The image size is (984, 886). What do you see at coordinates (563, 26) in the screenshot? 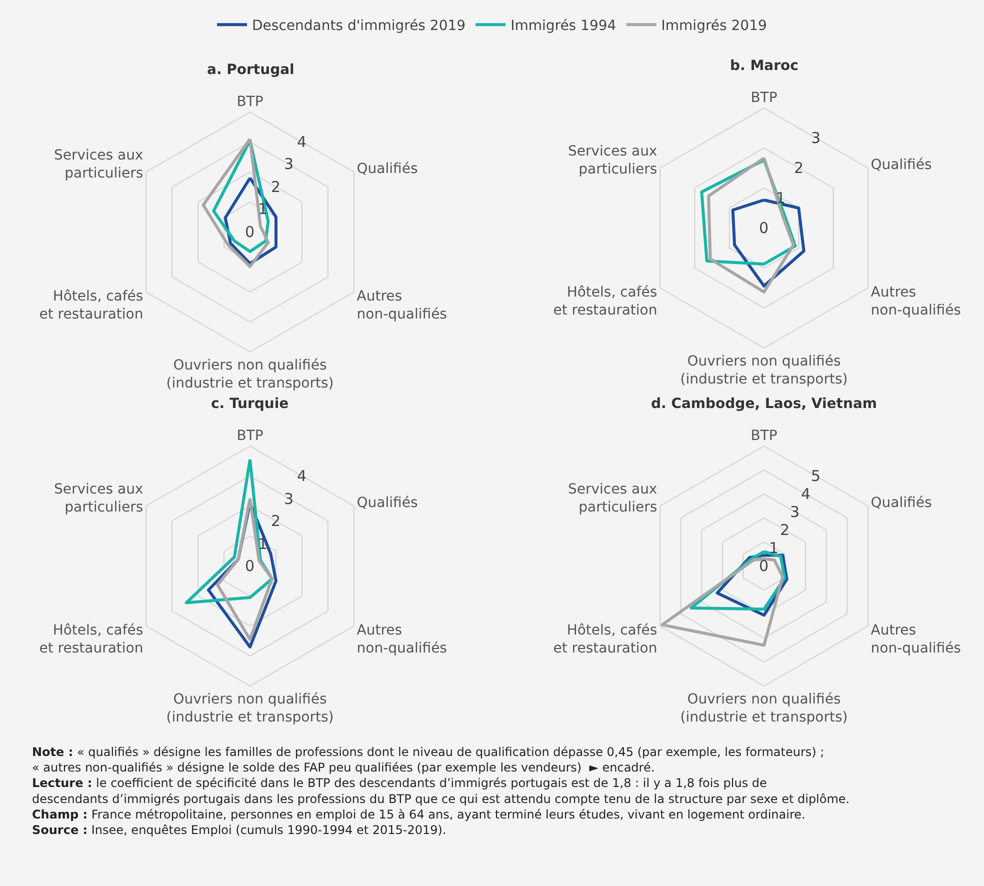
I see `legend-label: Immigrés 1994` at bounding box center [563, 26].